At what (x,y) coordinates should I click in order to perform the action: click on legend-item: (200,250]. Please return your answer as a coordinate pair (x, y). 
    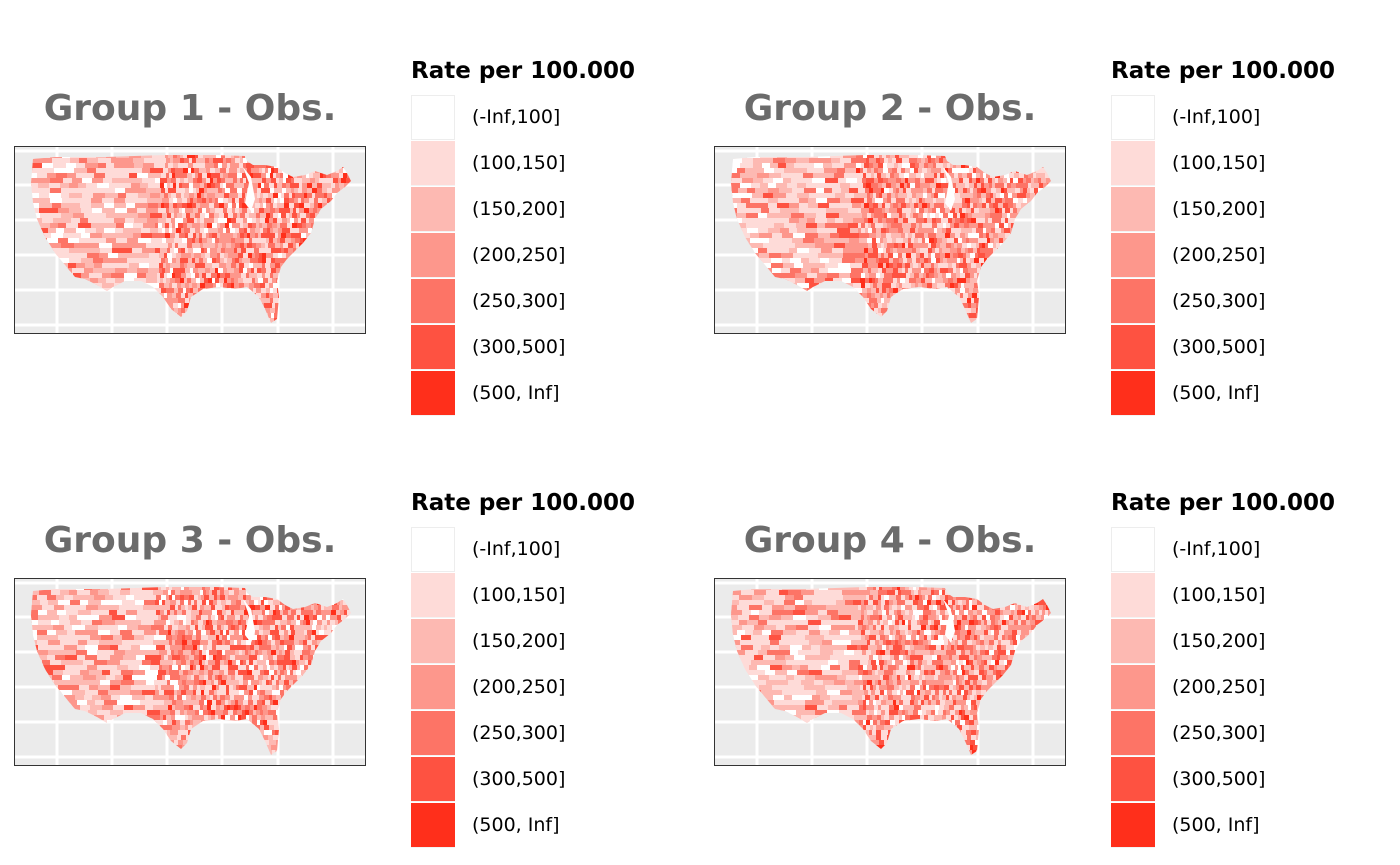
    Looking at the image, I should click on (523, 255).